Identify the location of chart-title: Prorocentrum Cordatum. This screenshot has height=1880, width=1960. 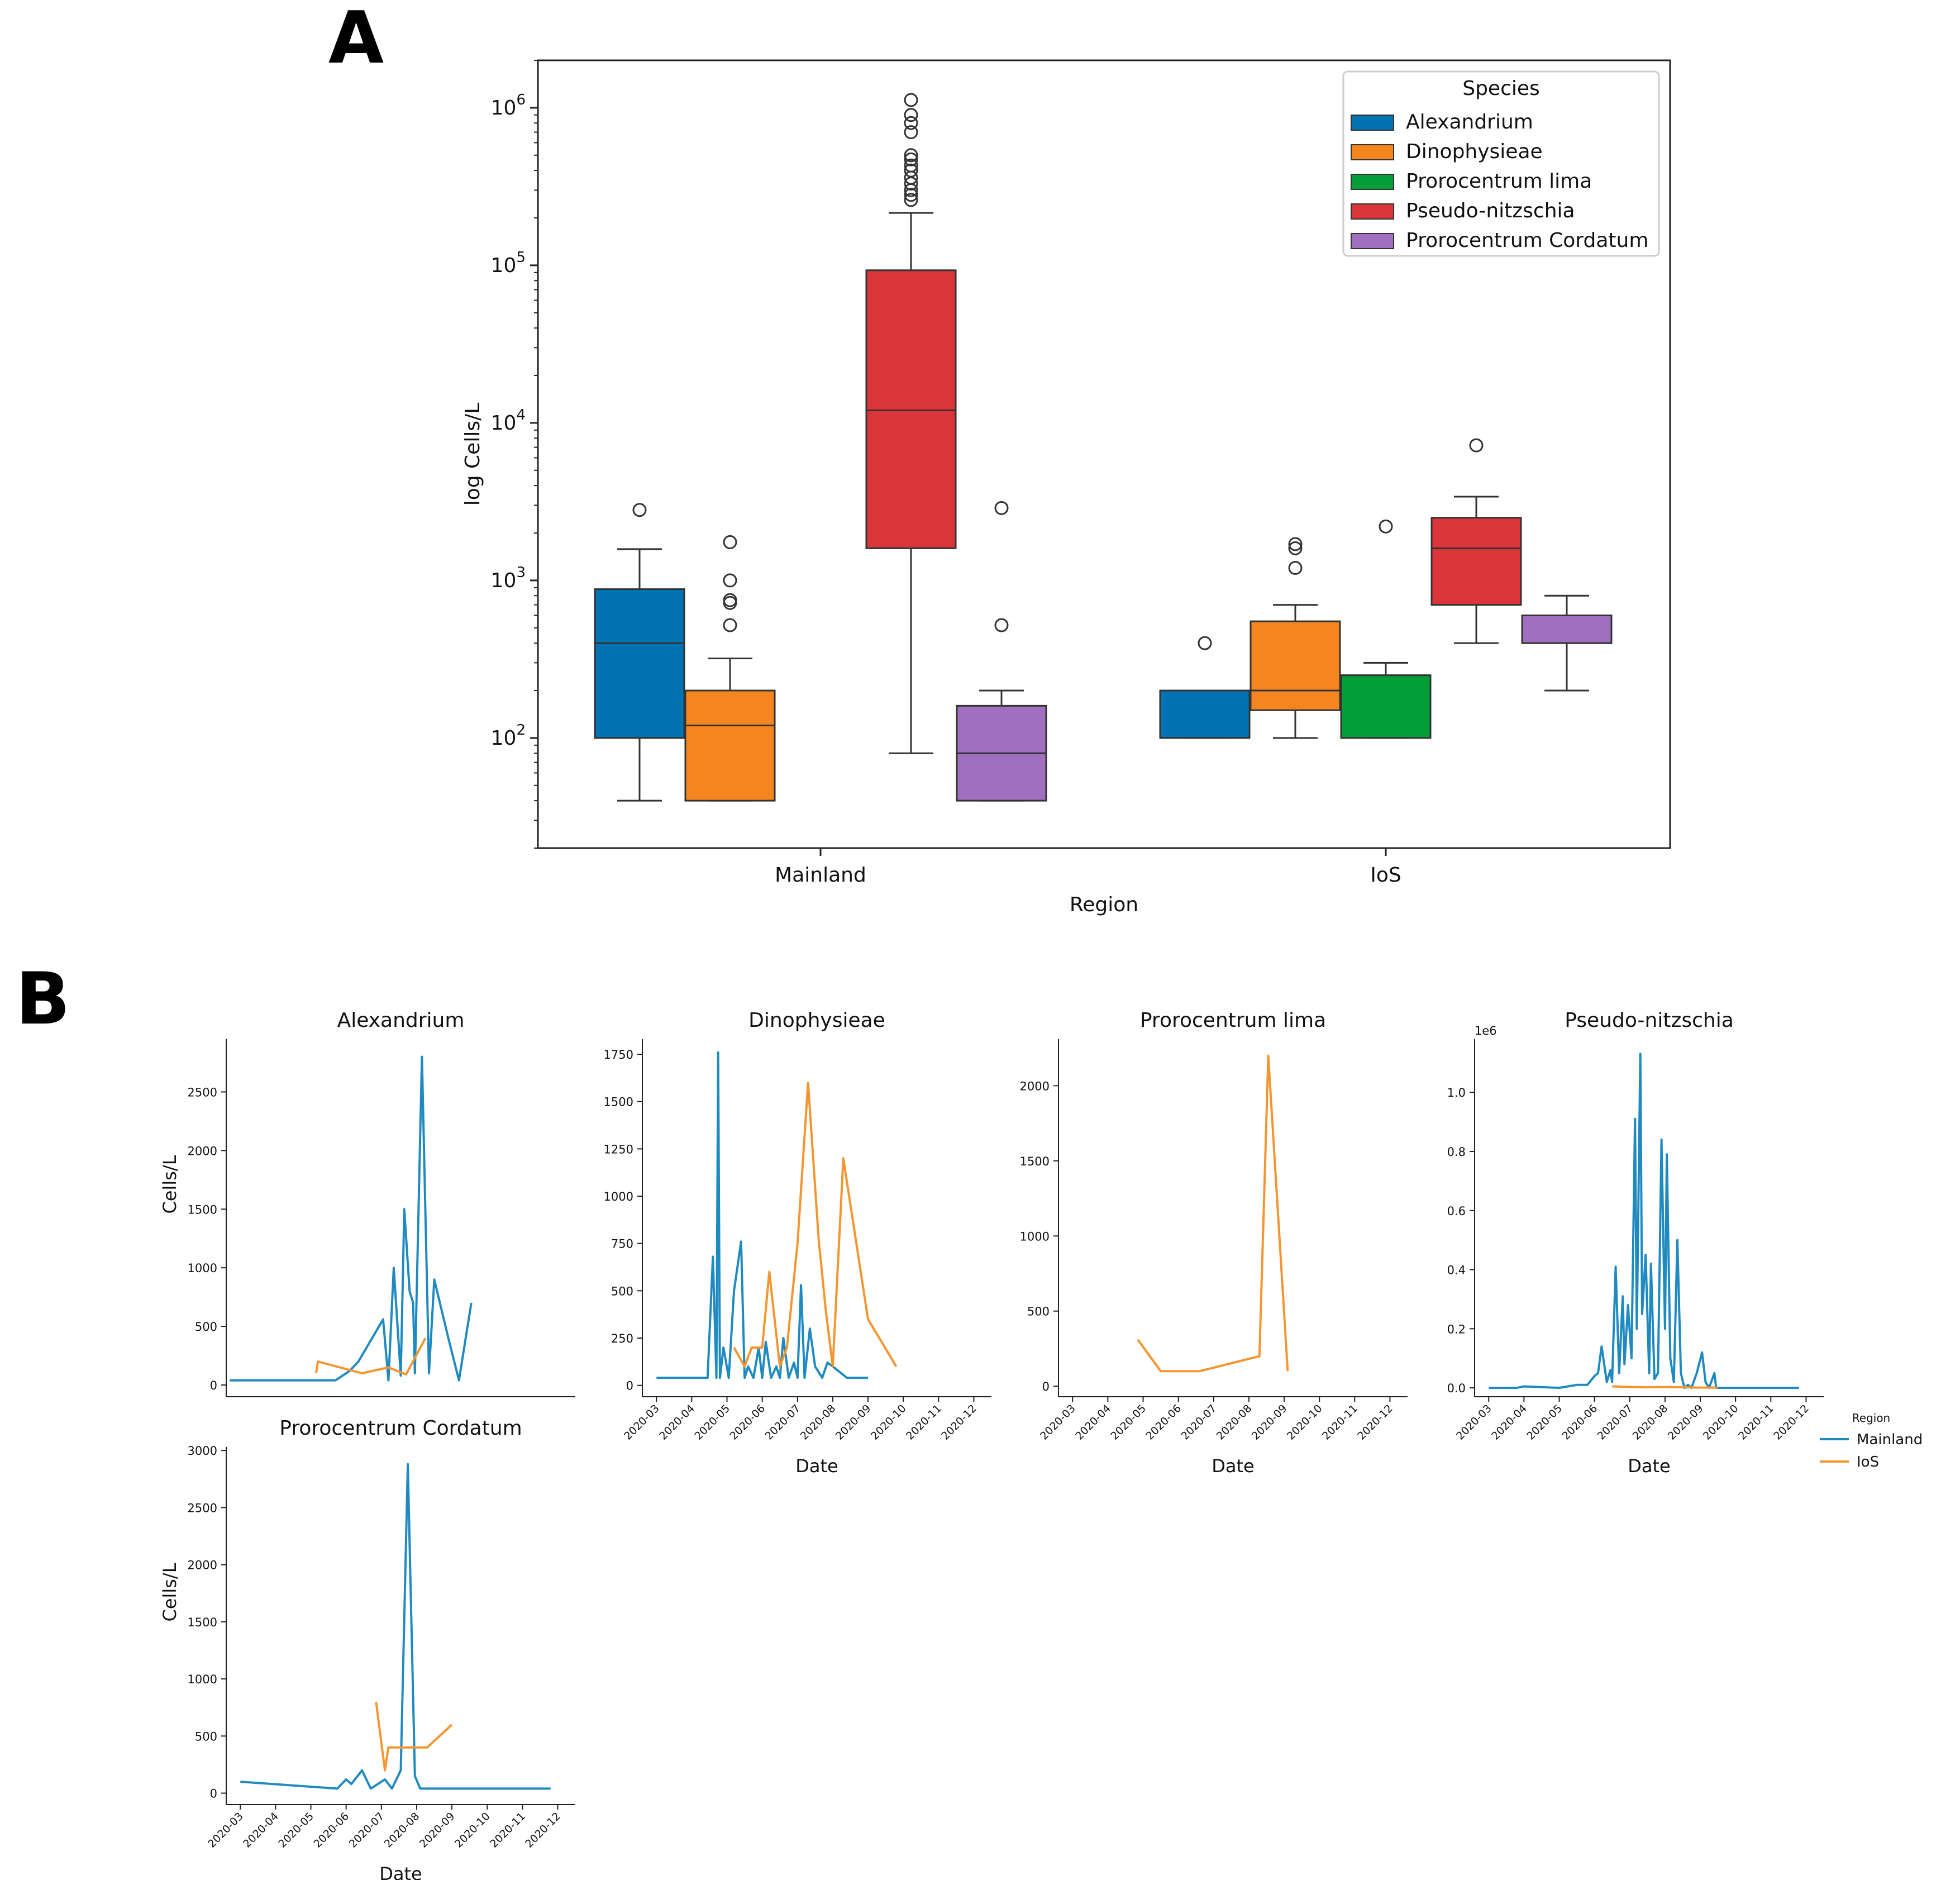
(400, 1429).